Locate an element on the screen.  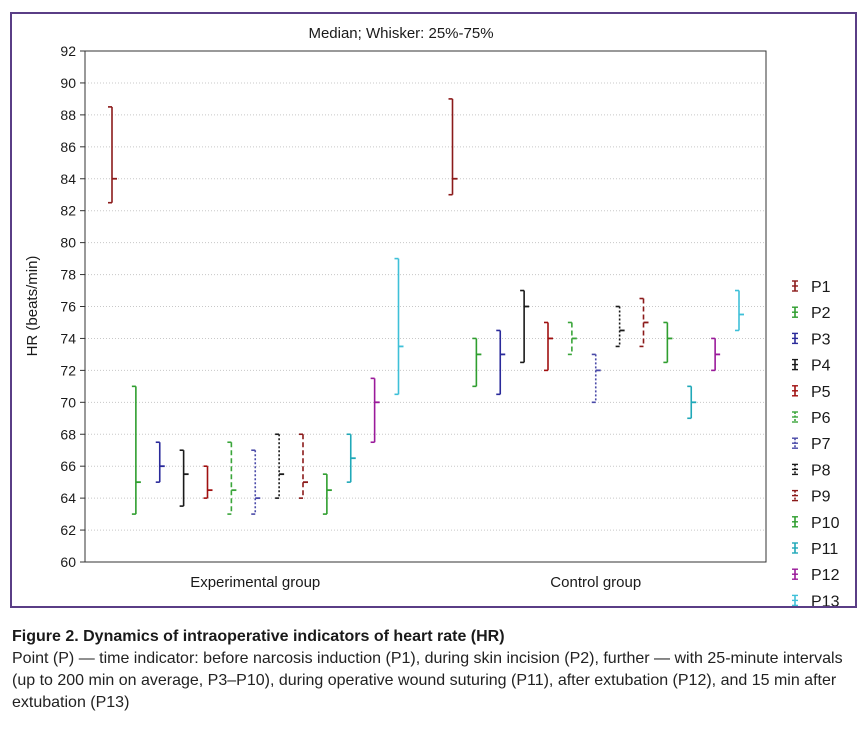
whisker-p10-control is located at coordinates (668, 342).